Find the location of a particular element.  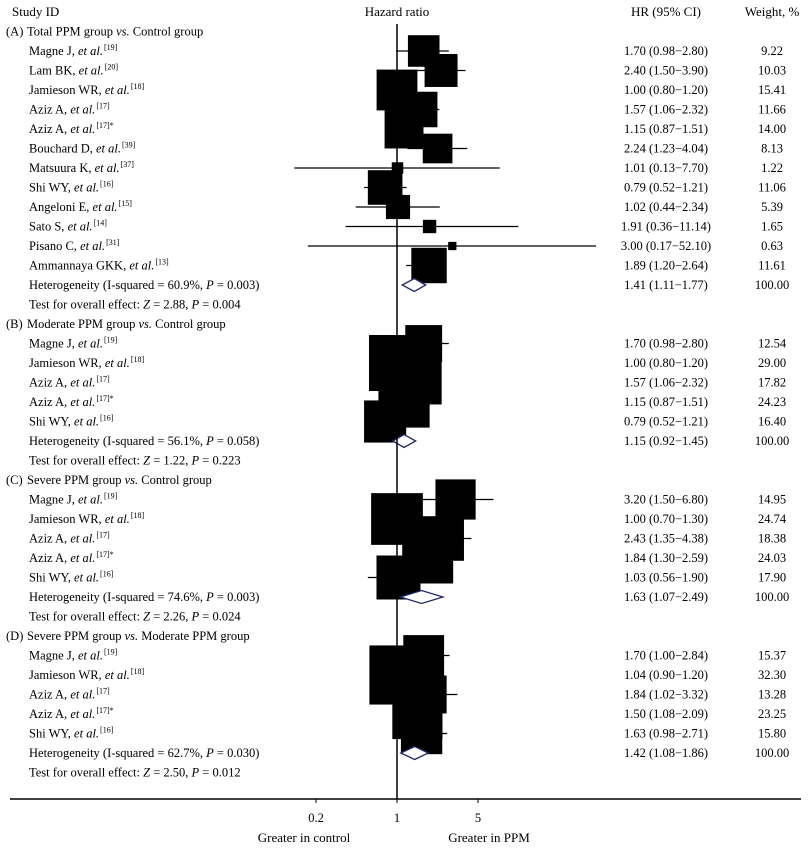

hr-ci-value: 1.03 (0.56−1.90) is located at coordinates (666, 578).